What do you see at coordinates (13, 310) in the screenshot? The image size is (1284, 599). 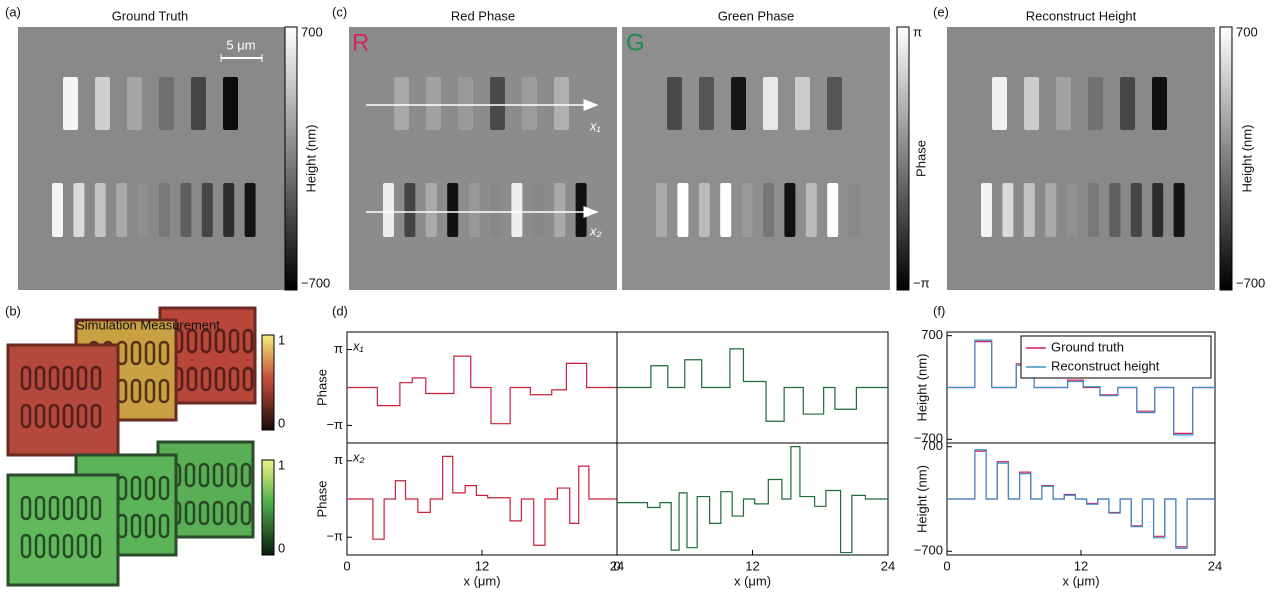 I see `label: (b)` at bounding box center [13, 310].